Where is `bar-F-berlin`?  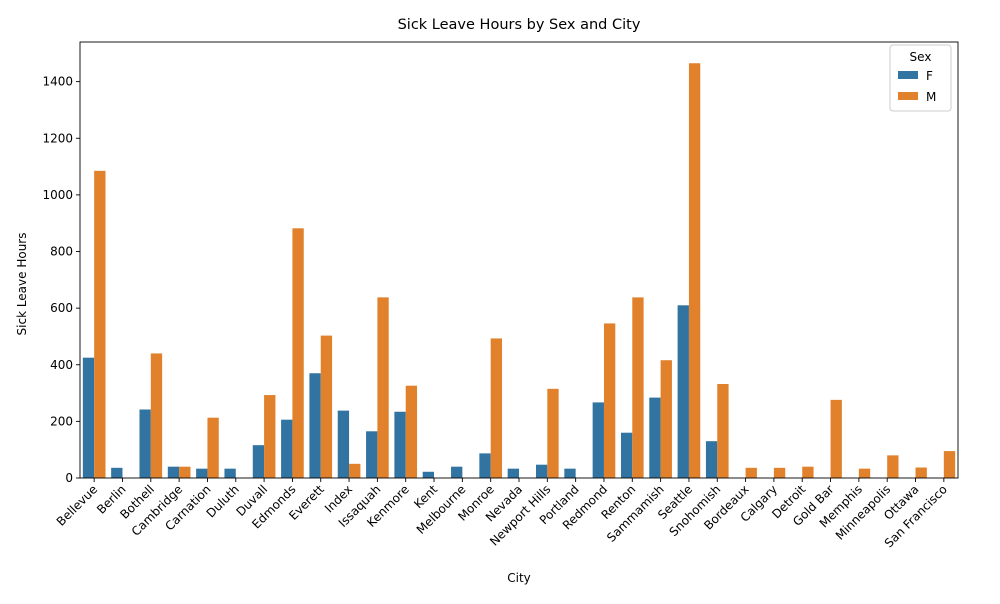
bar-F-berlin is located at coordinates (117, 472).